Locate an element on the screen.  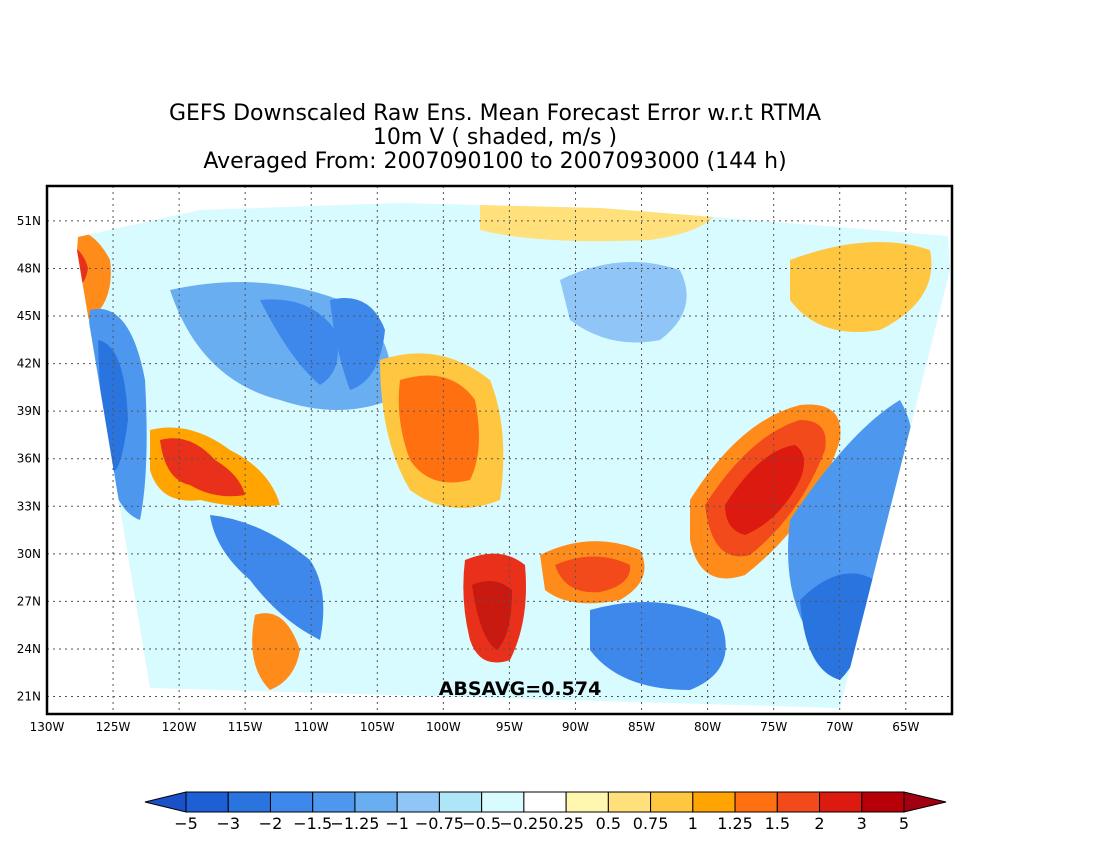
colorbar-label: −0.25 is located at coordinates (523, 823).